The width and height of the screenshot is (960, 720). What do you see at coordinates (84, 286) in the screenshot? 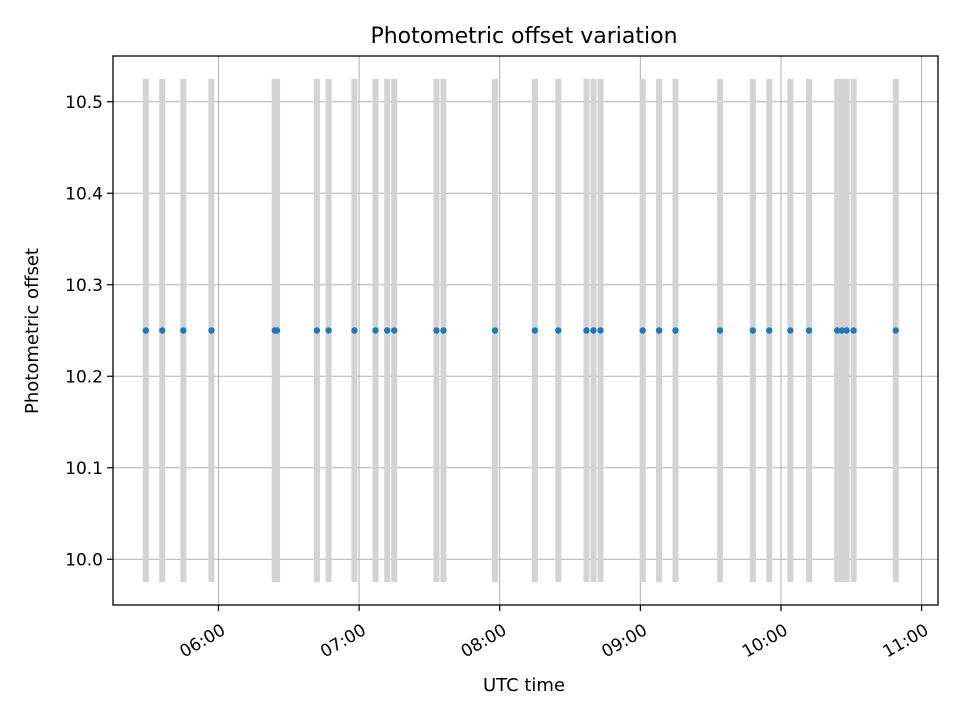
I see `y-tick-label: 10.3` at bounding box center [84, 286].